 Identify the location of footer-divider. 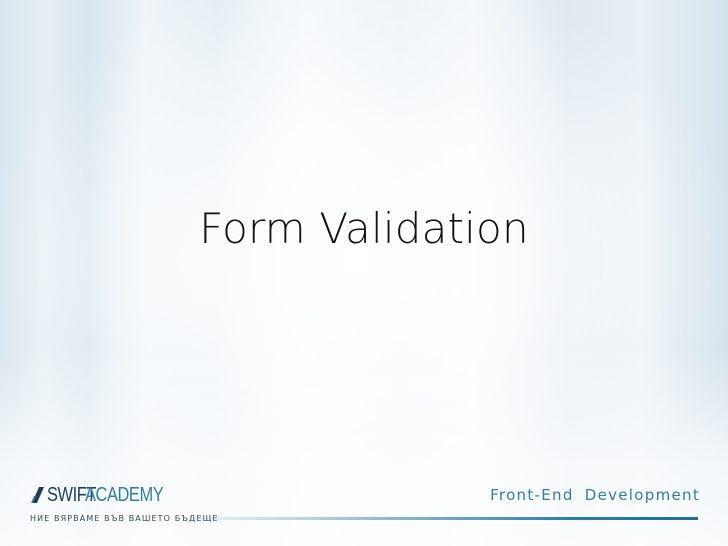
(444, 518).